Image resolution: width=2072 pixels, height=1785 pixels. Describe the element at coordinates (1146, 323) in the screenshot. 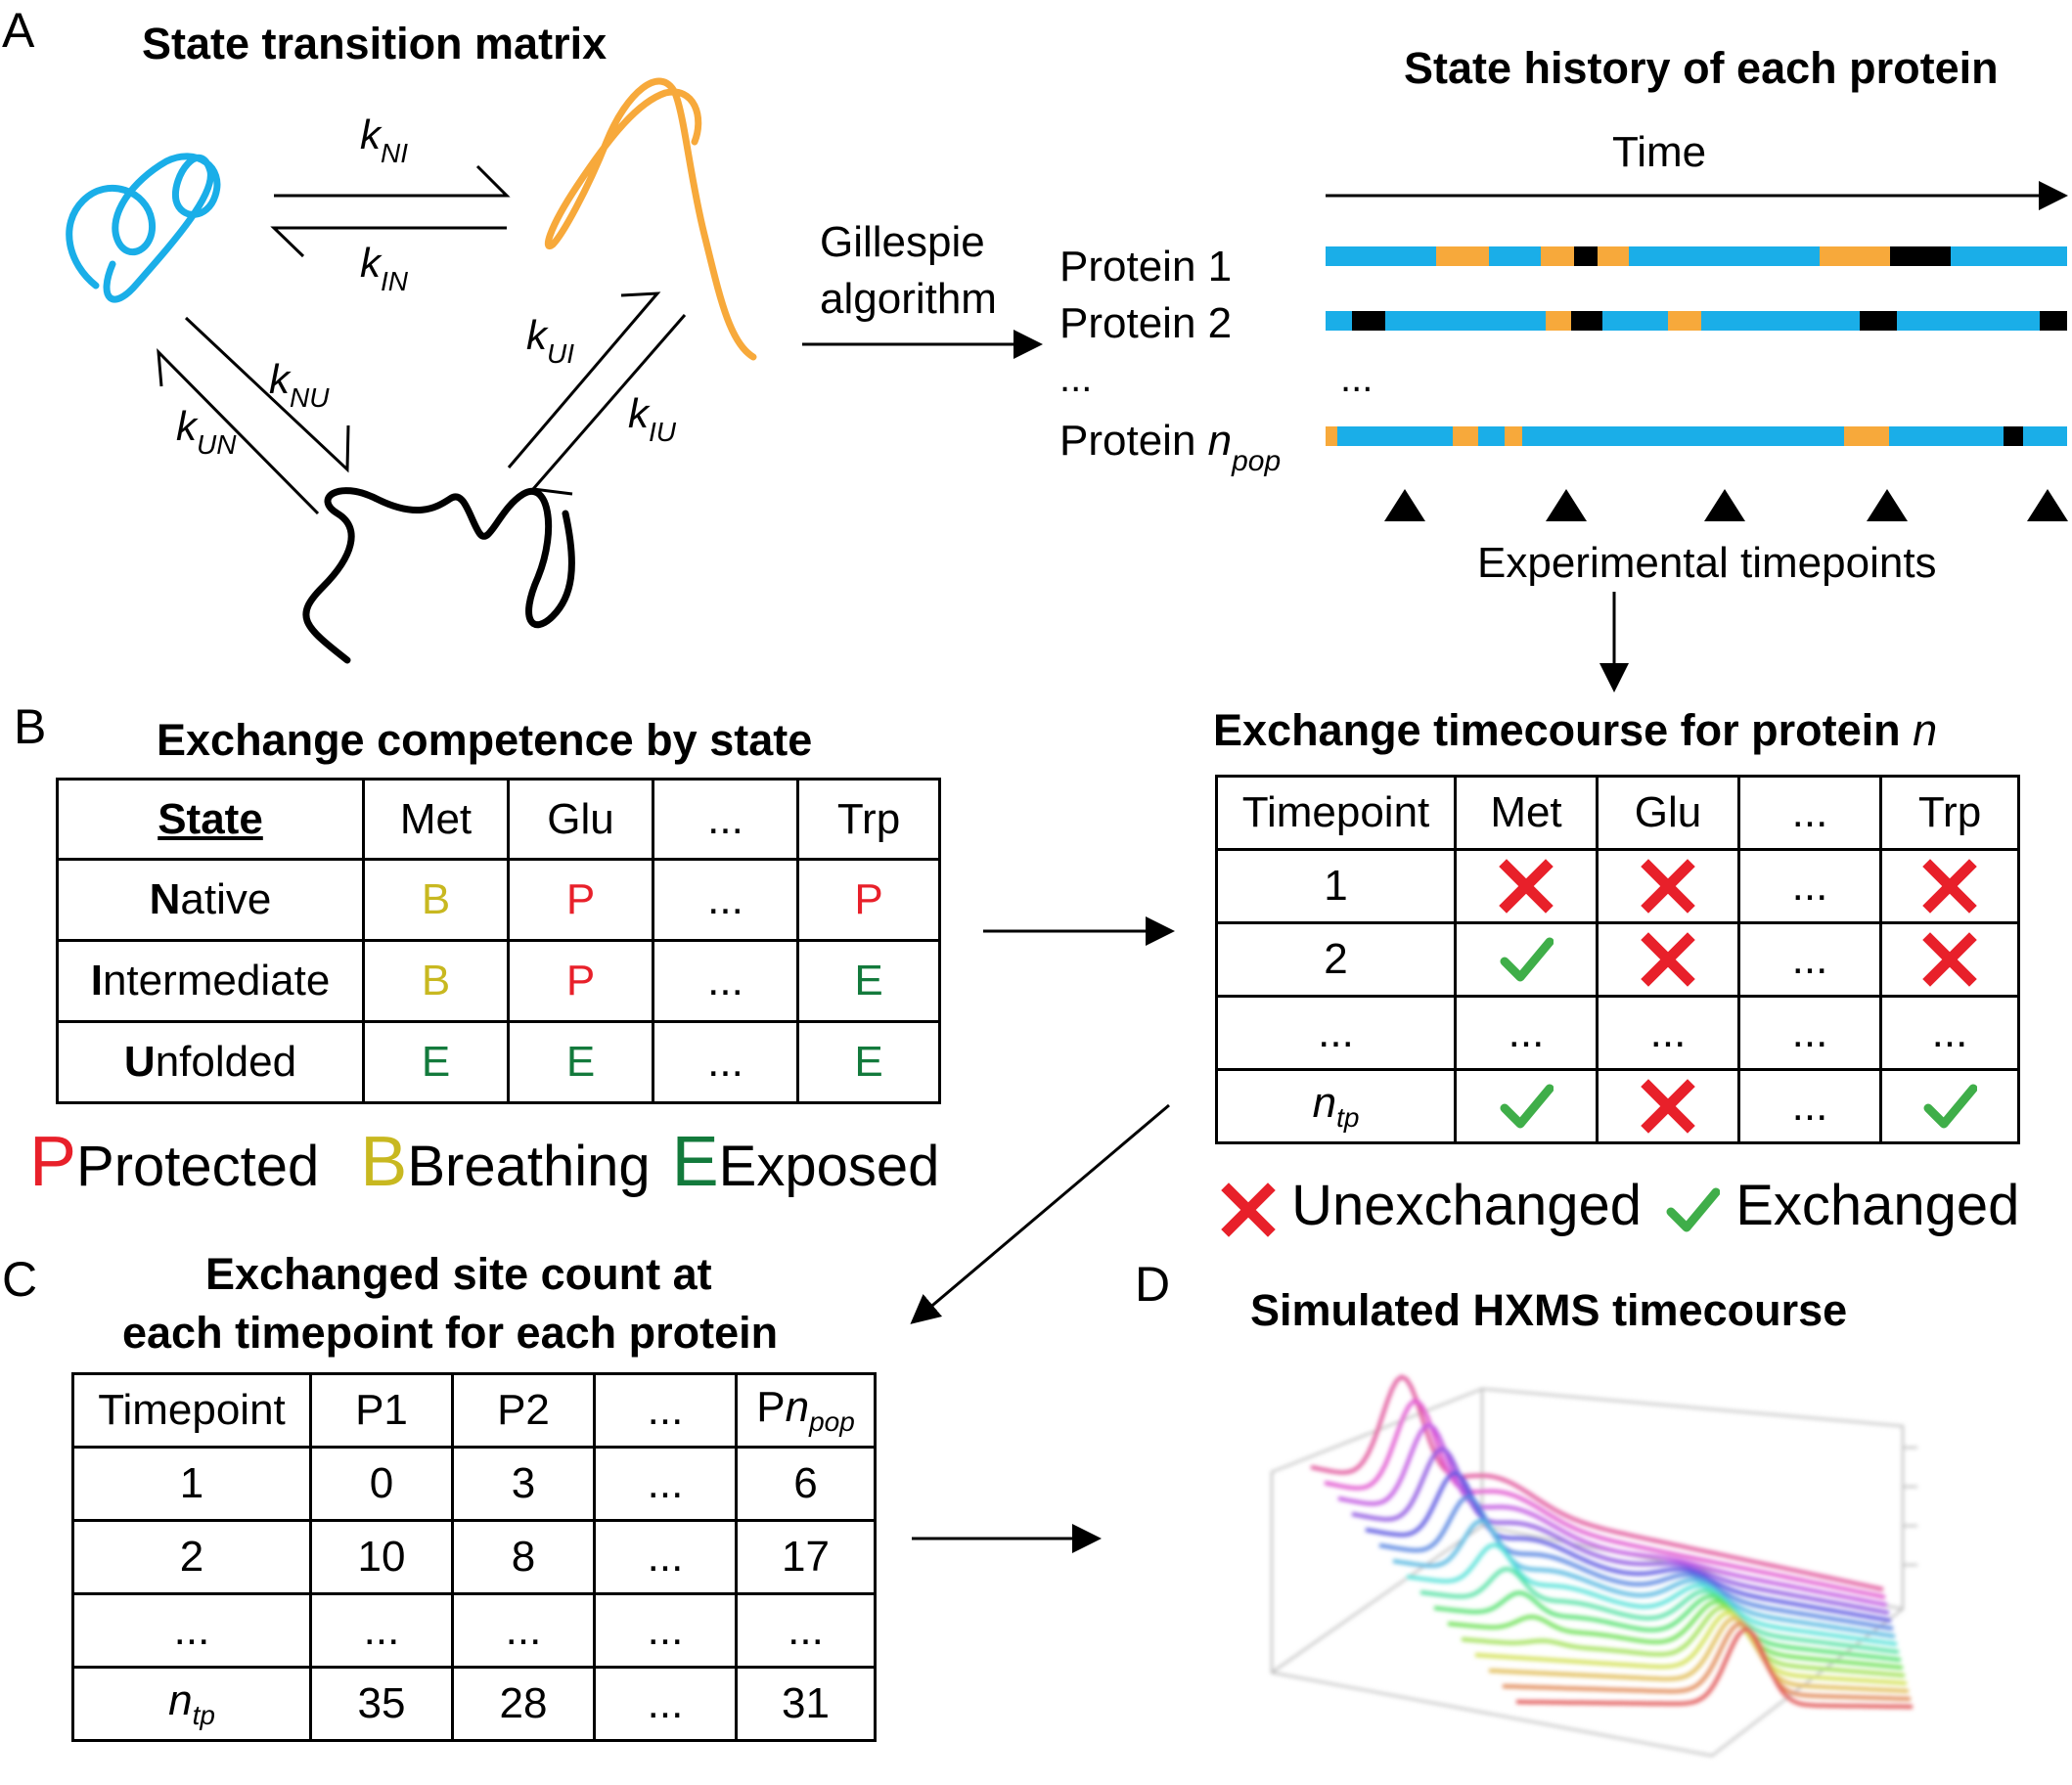

I see `protein-2-label: Protein 2` at that location.